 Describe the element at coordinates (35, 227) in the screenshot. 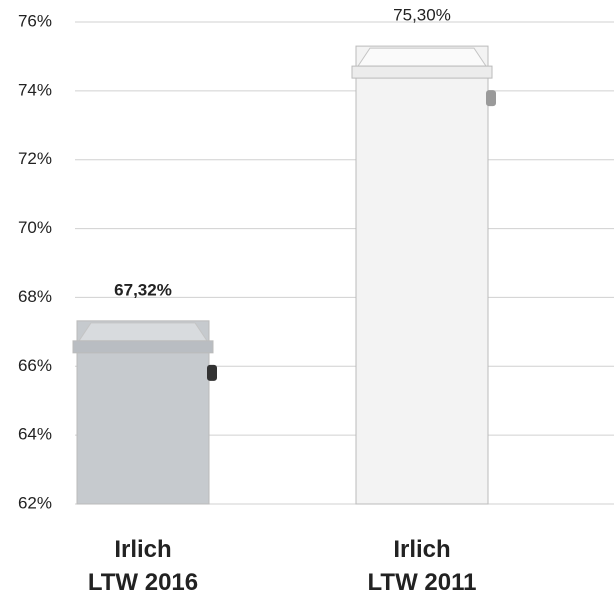

I see `y-tick-label: 70%` at that location.